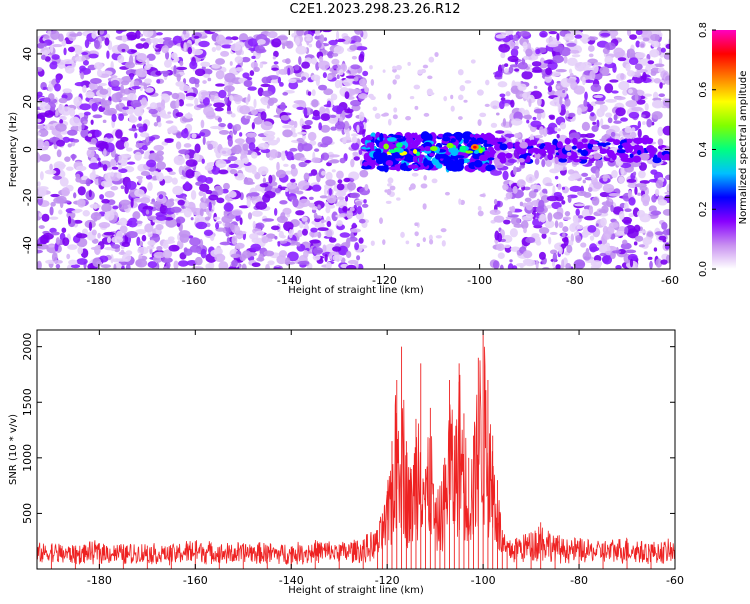  What do you see at coordinates (384, 280) in the screenshot?
I see `x-tick-label: -120` at bounding box center [384, 280].